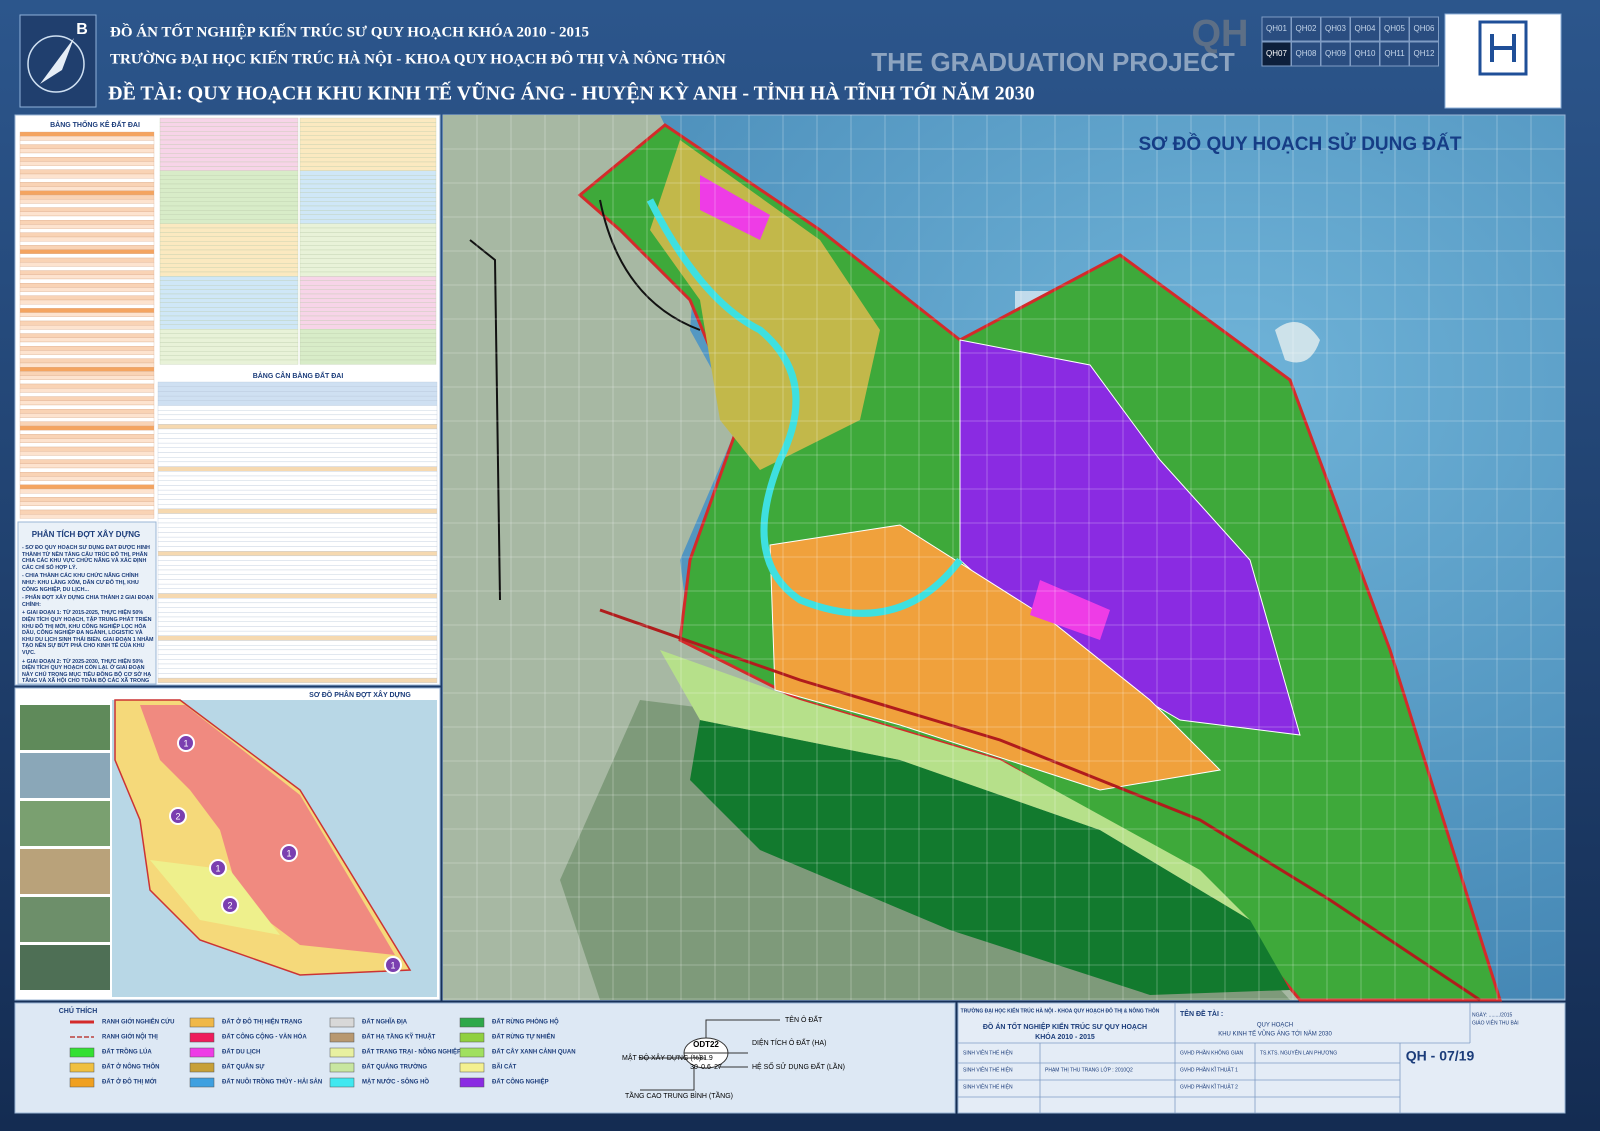 Image resolution: width=1600 pixels, height=1131 pixels. What do you see at coordinates (138, 1022) in the screenshot?
I see `legend-label: RANH GIỚI NGHIÊN CỨU` at bounding box center [138, 1022].